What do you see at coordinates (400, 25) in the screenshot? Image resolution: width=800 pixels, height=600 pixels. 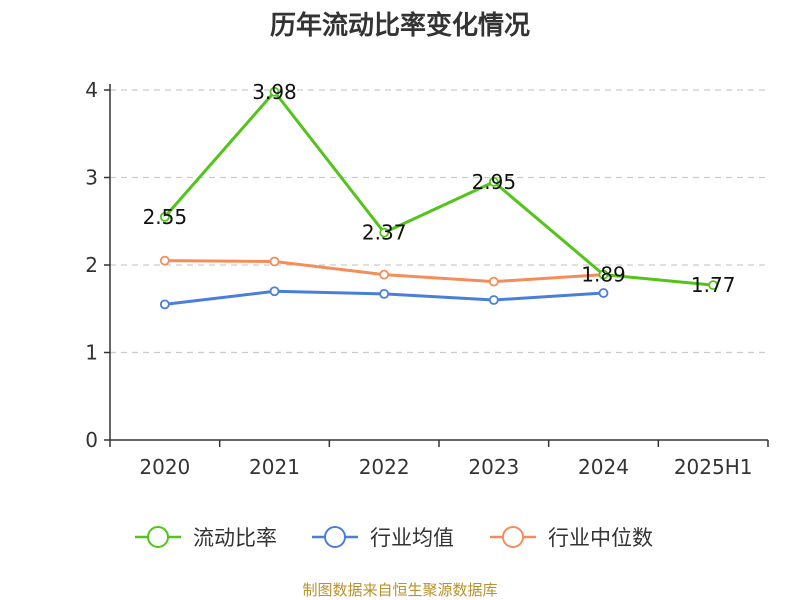 I see `chart-title: 历年流动比率变化情况` at bounding box center [400, 25].